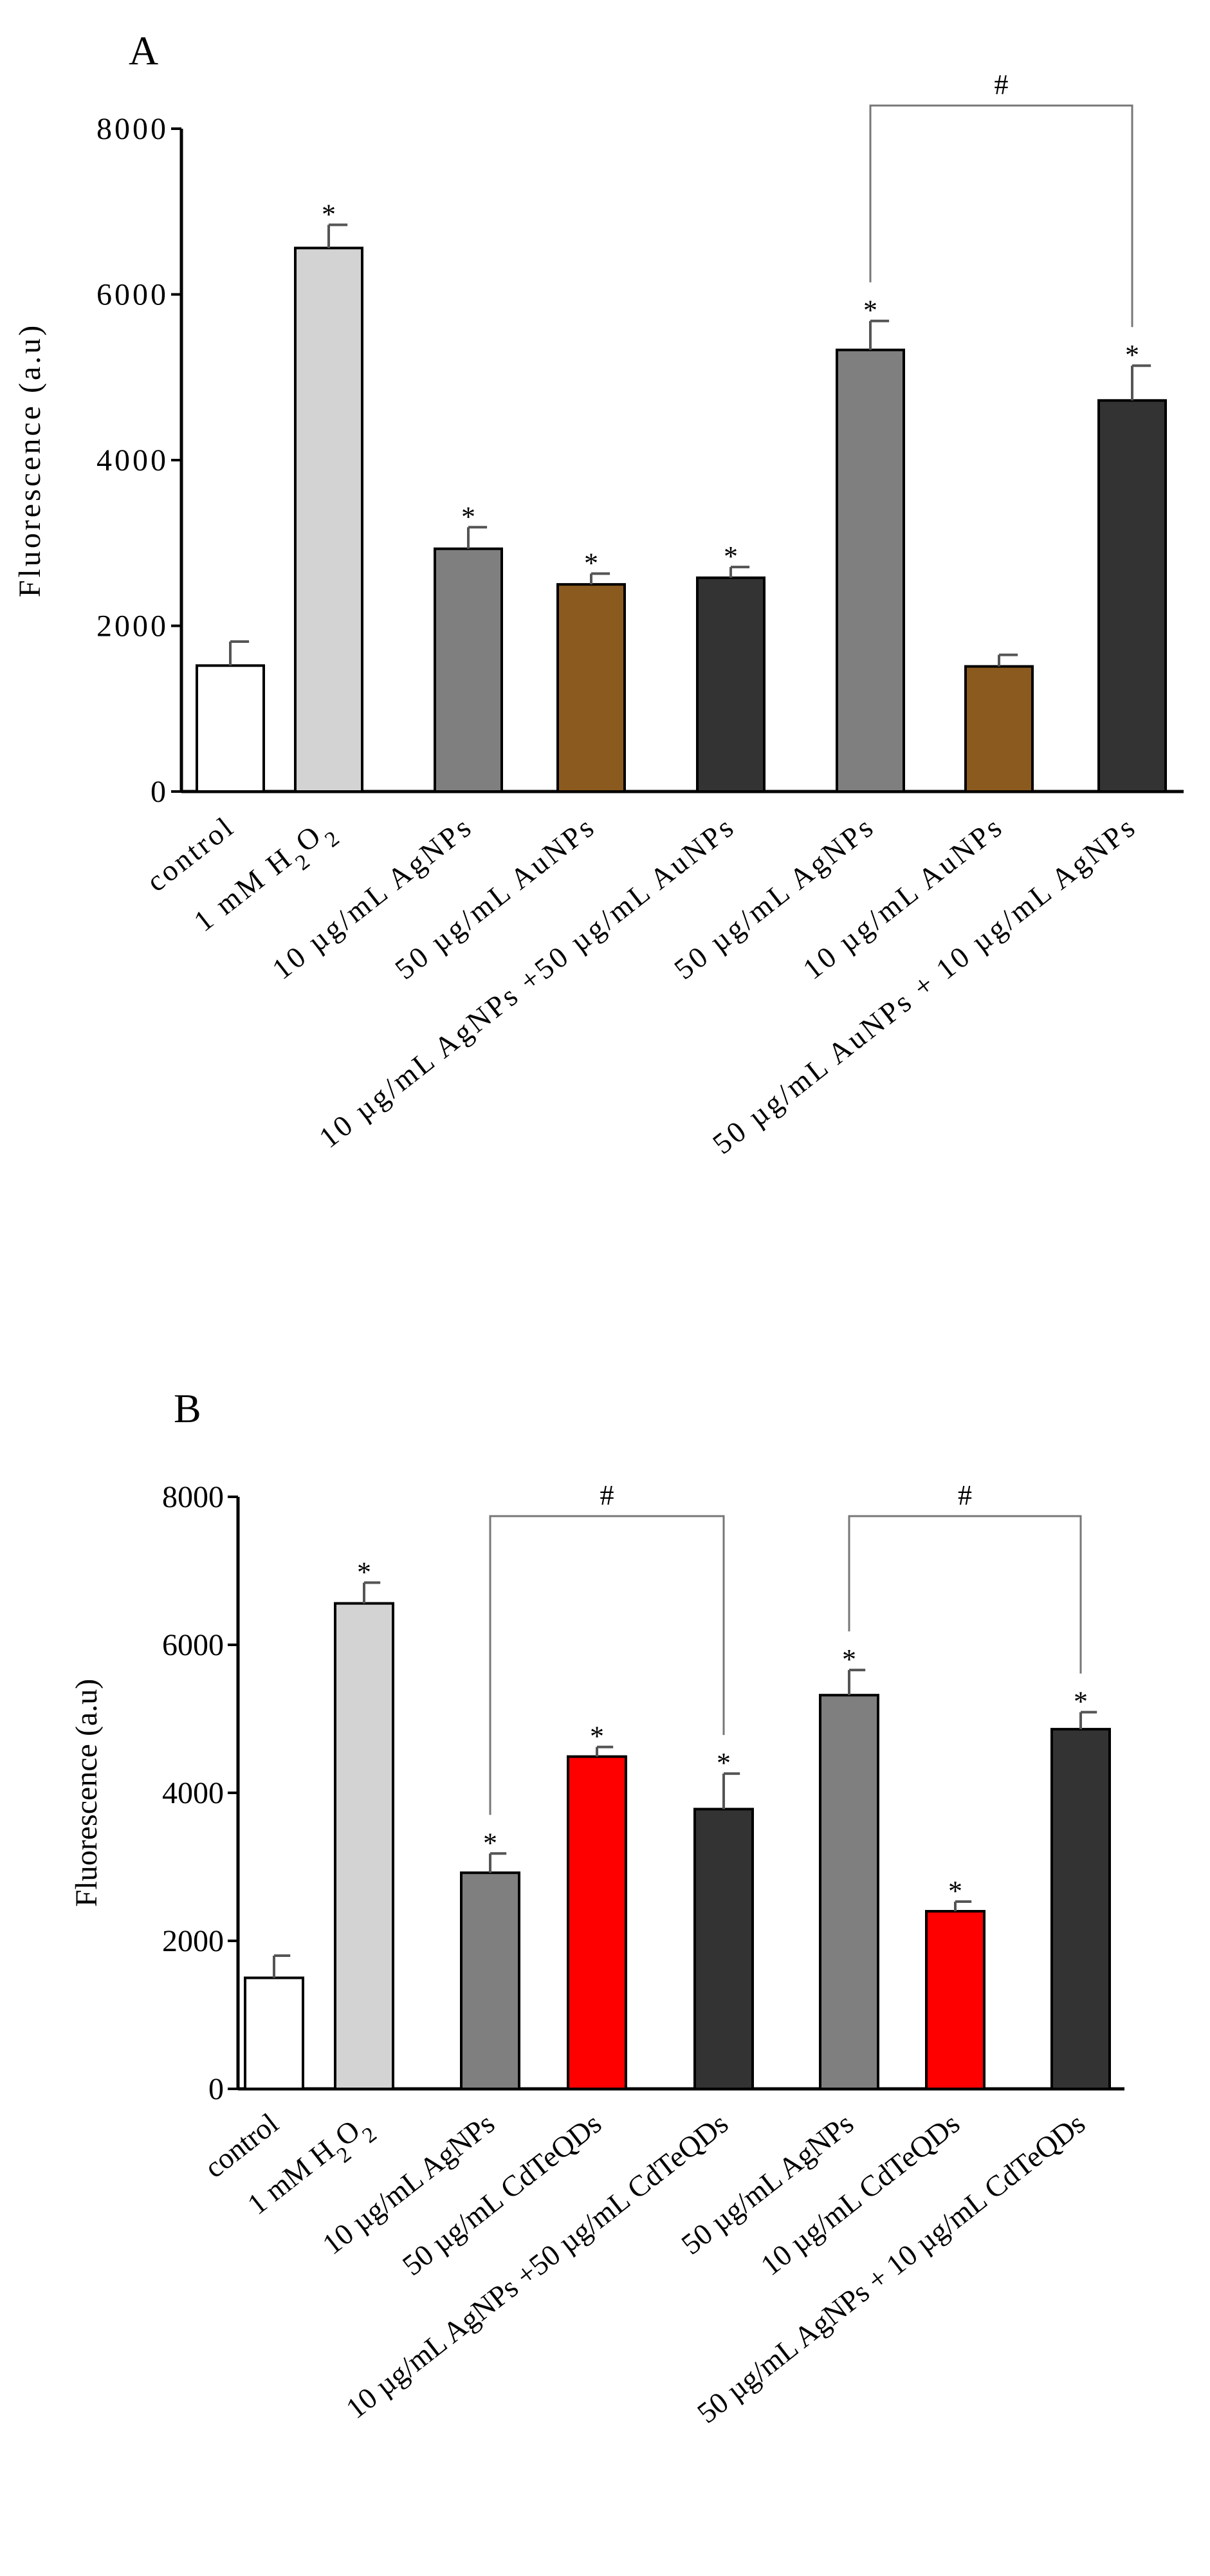 This screenshot has height=2576, width=1210. What do you see at coordinates (143, 51) in the screenshot?
I see `panel-letter: A` at bounding box center [143, 51].